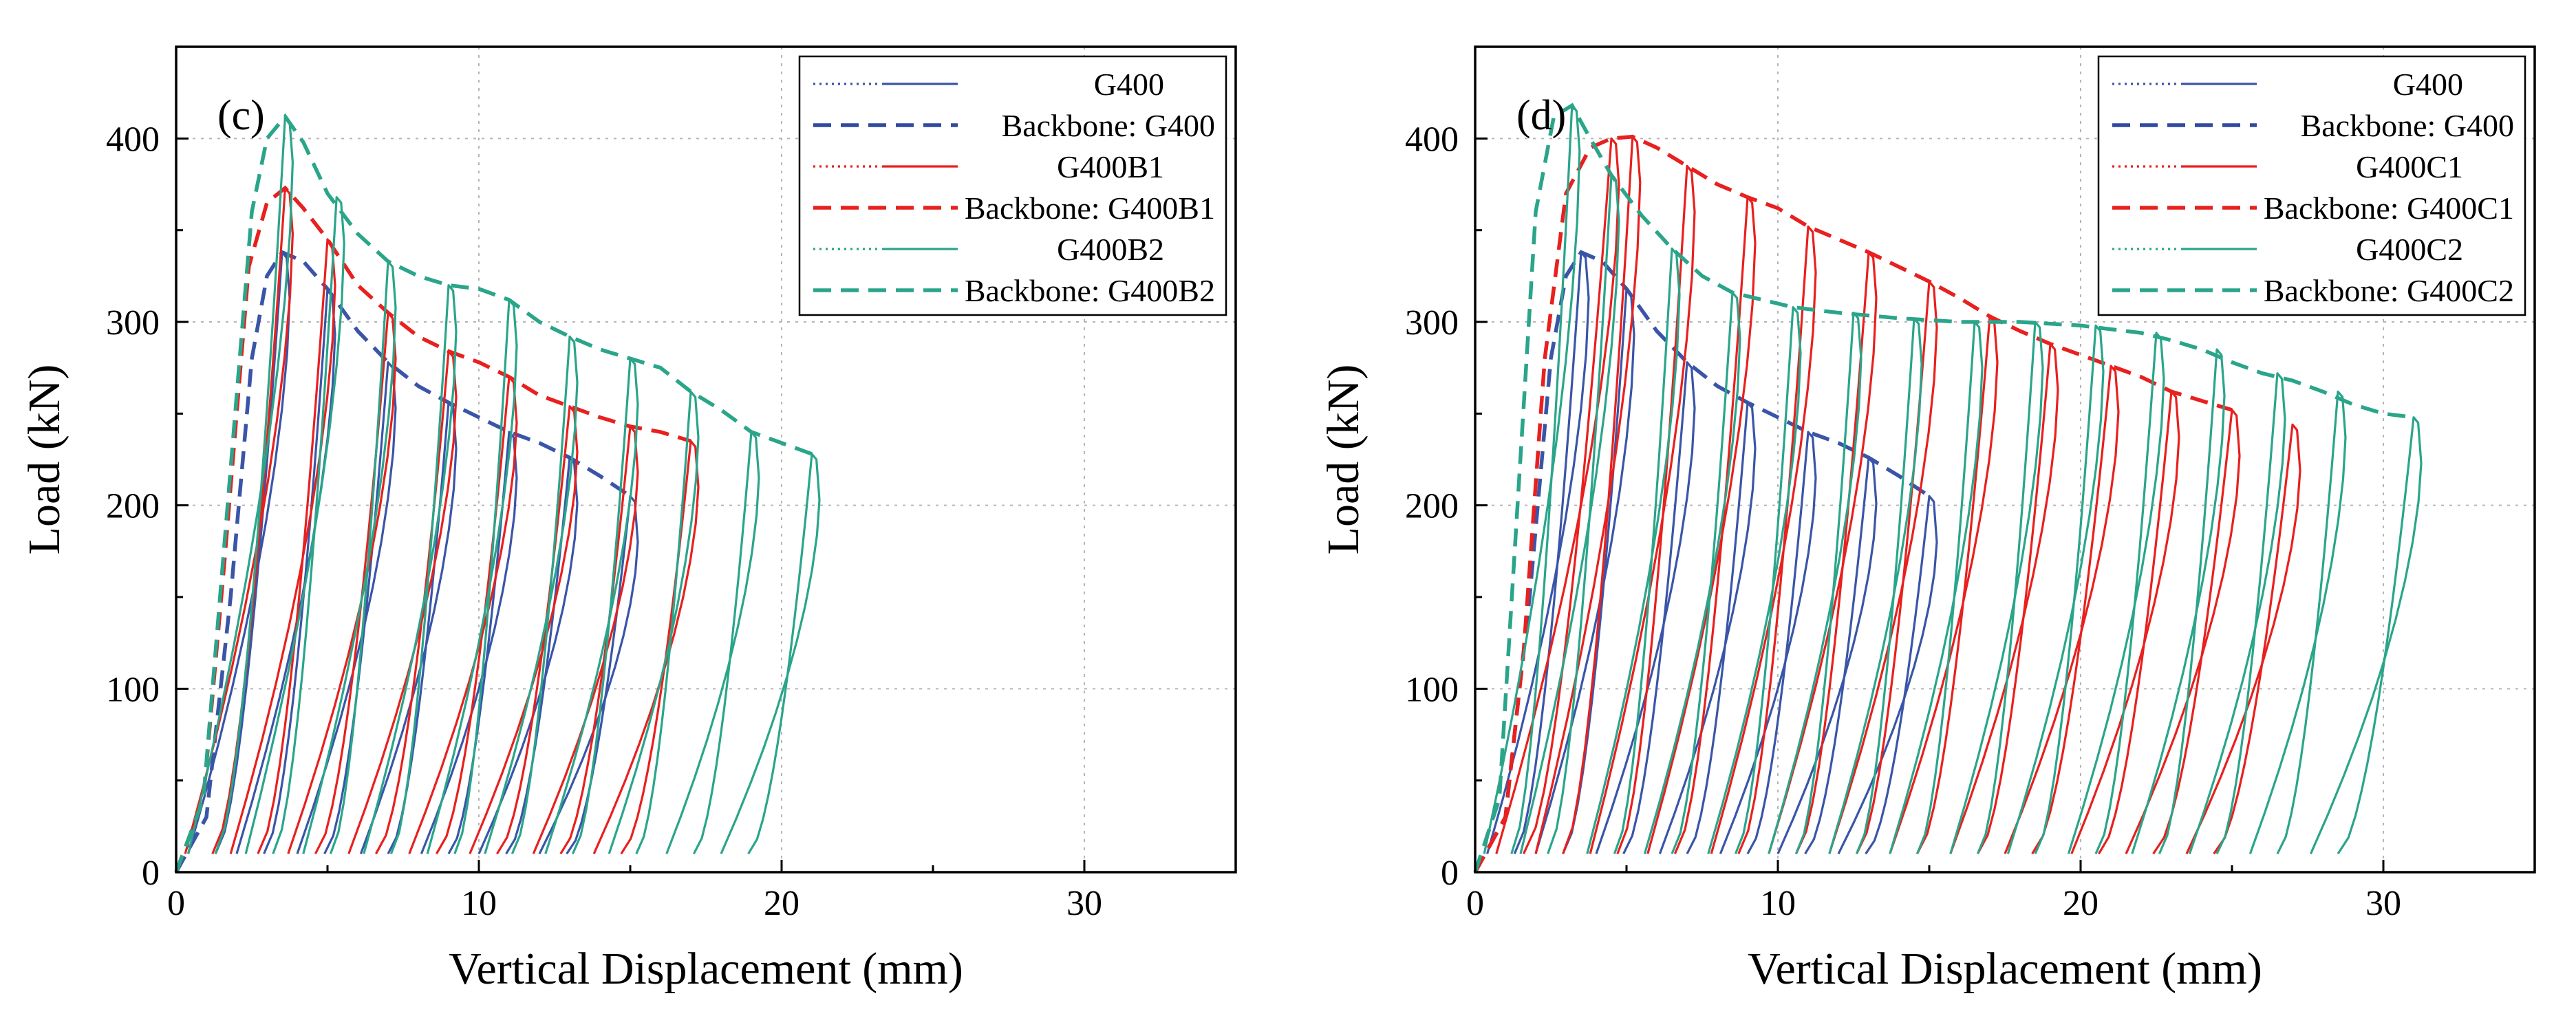 Image resolution: width=2576 pixels, height=1018 pixels. I want to click on legend-entry: Backbone: G400C1, so click(2313, 208).